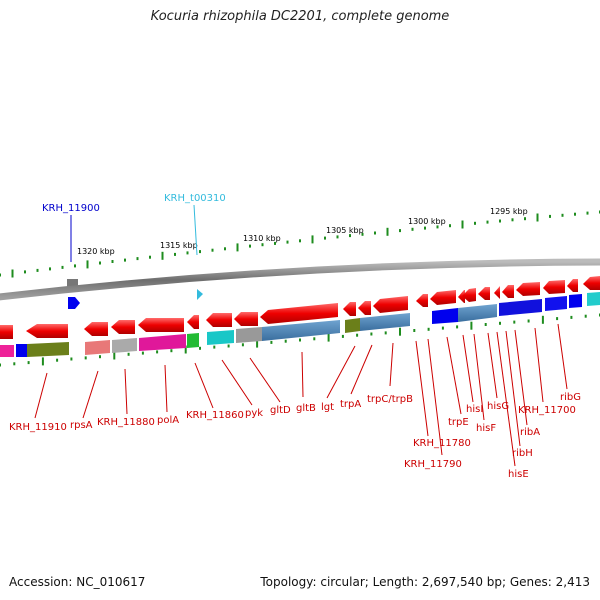 The width and height of the screenshot is (600, 600). I want to click on gene-label: KRH_11700, so click(547, 410).